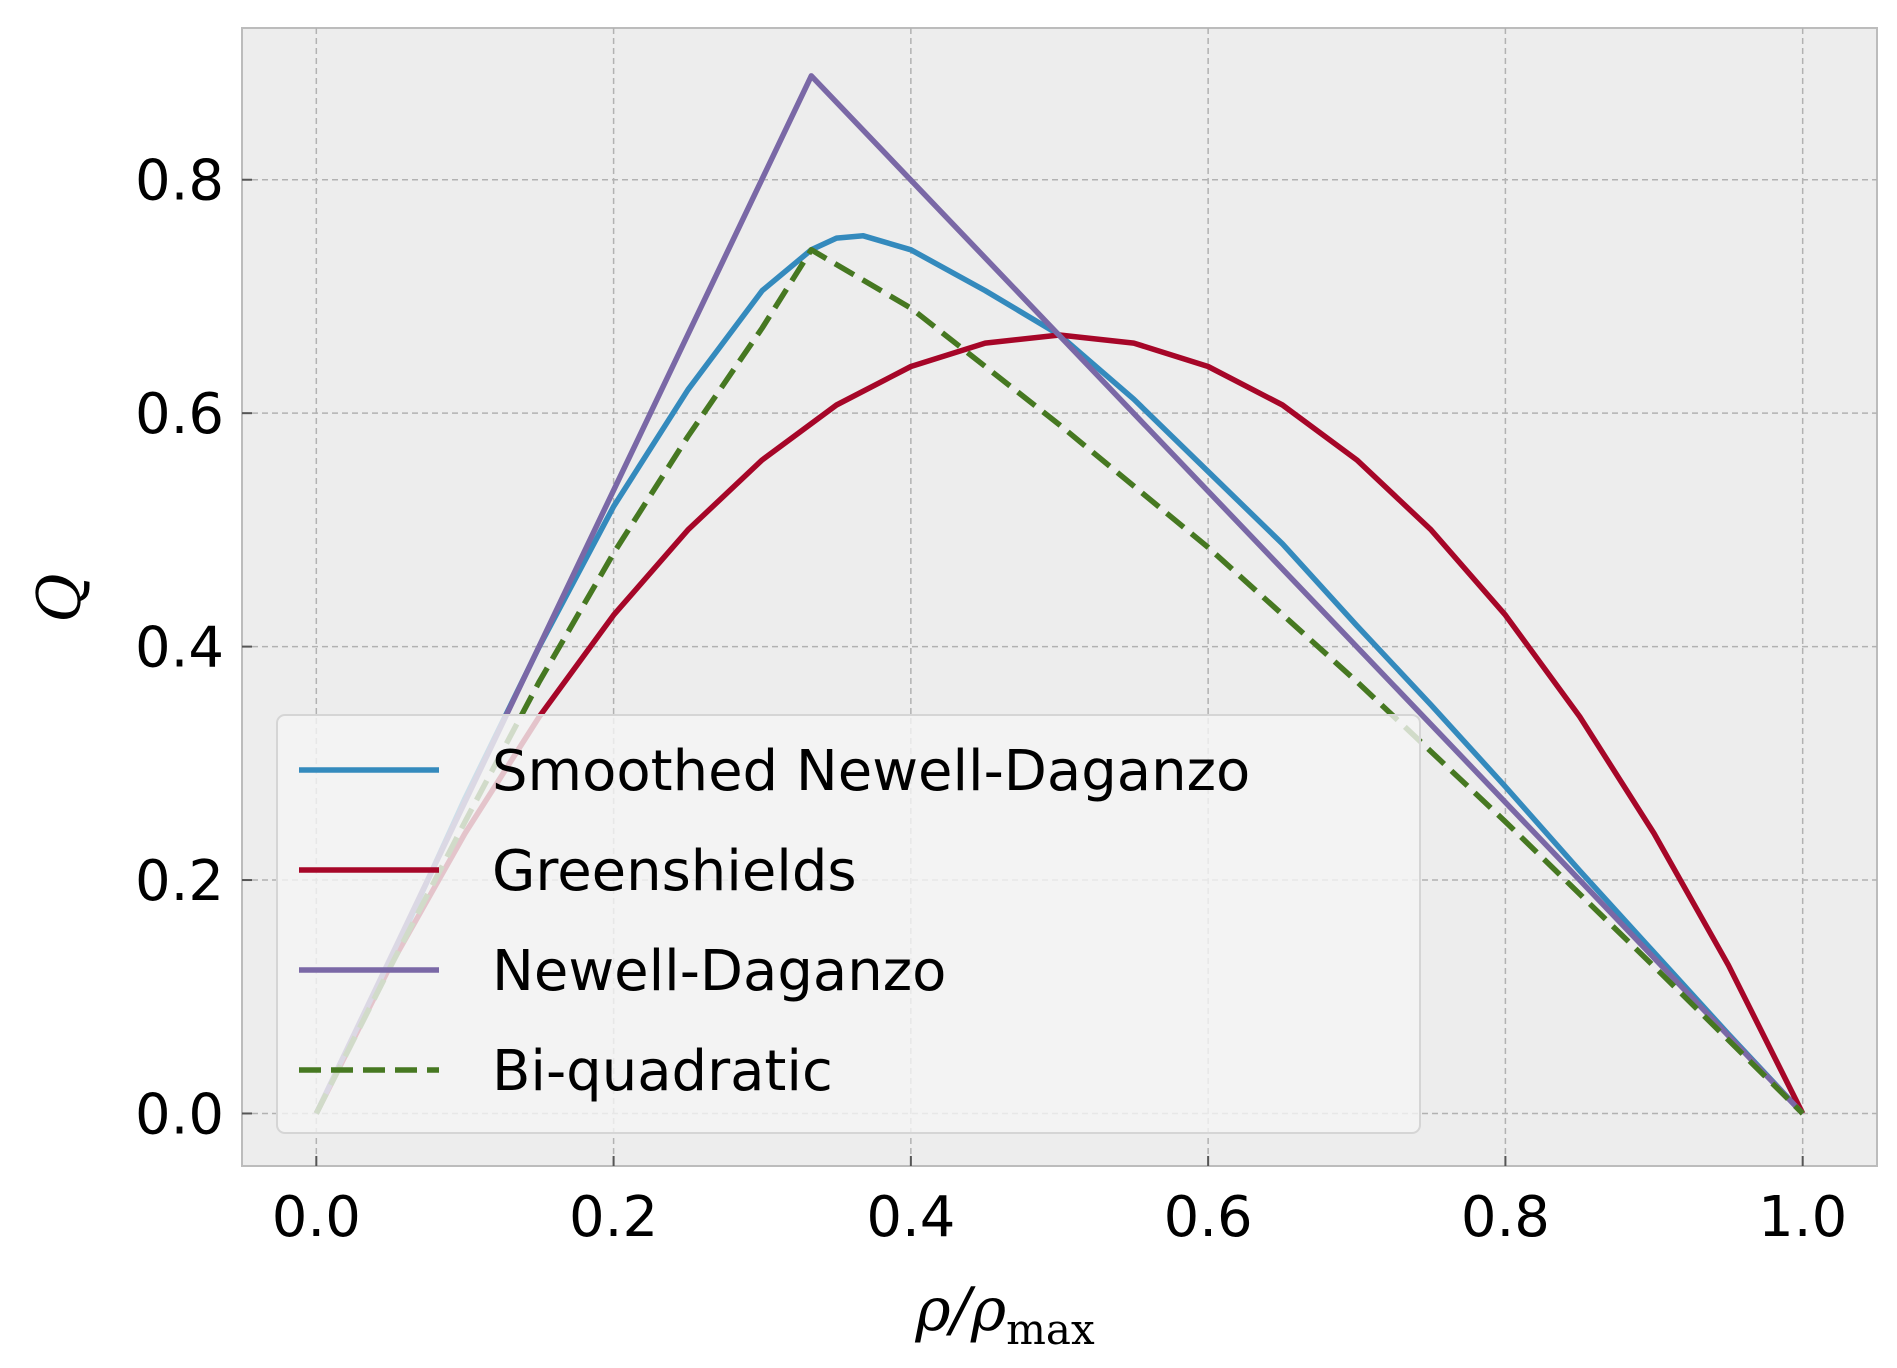 The image size is (1897, 1368). What do you see at coordinates (1802, 1217) in the screenshot?
I see `x-tick-label: 1.0` at bounding box center [1802, 1217].